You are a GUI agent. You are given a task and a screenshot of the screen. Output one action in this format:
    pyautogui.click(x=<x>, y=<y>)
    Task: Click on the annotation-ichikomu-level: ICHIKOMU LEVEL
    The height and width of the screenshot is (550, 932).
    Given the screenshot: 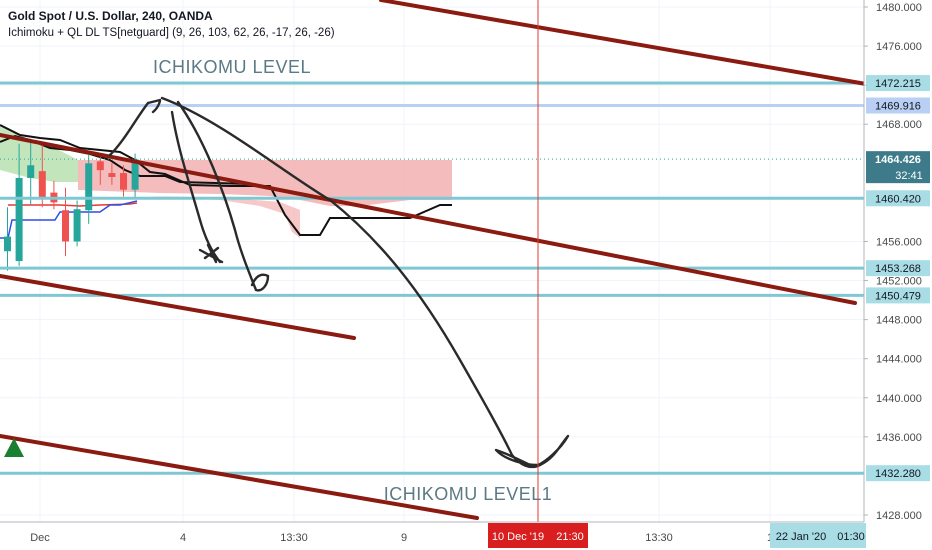 What is the action you would take?
    pyautogui.click(x=232, y=67)
    